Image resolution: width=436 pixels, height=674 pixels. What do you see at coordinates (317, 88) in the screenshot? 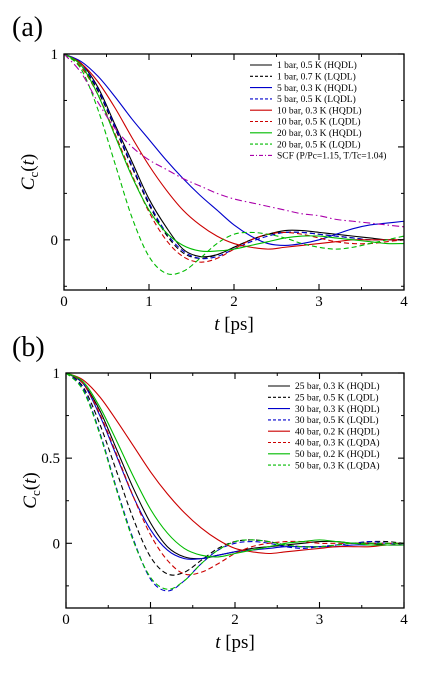
I see `legend-entry: 5 bar, 0.3 K (HQDL)` at bounding box center [317, 88].